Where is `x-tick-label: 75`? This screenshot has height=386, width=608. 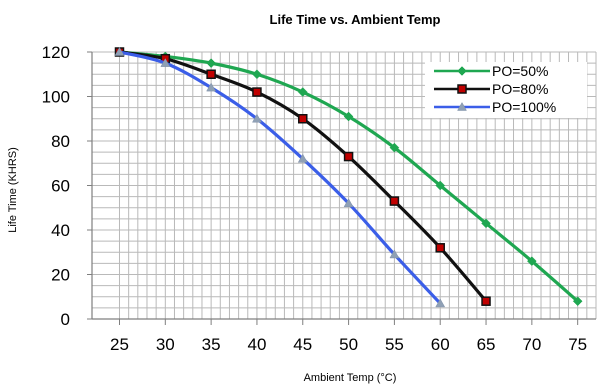
x-tick-label: 75 is located at coordinates (577, 344).